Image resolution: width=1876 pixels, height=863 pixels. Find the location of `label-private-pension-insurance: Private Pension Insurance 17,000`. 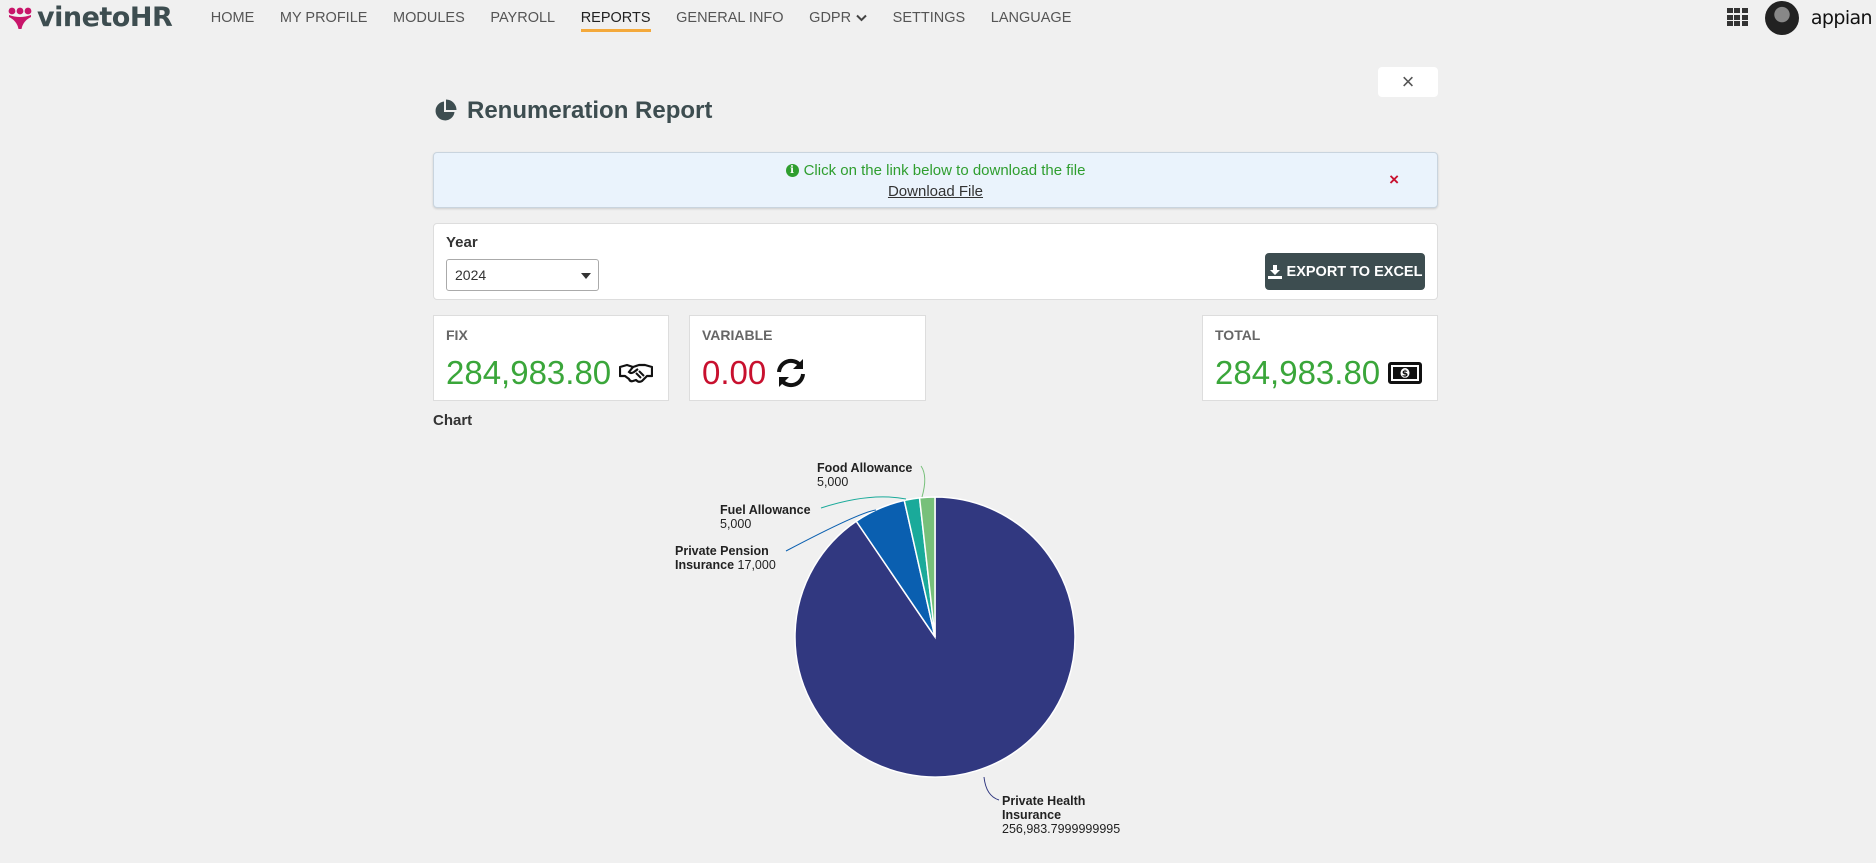

label-private-pension-insurance: Private Pension Insurance 17,000 is located at coordinates (725, 558).